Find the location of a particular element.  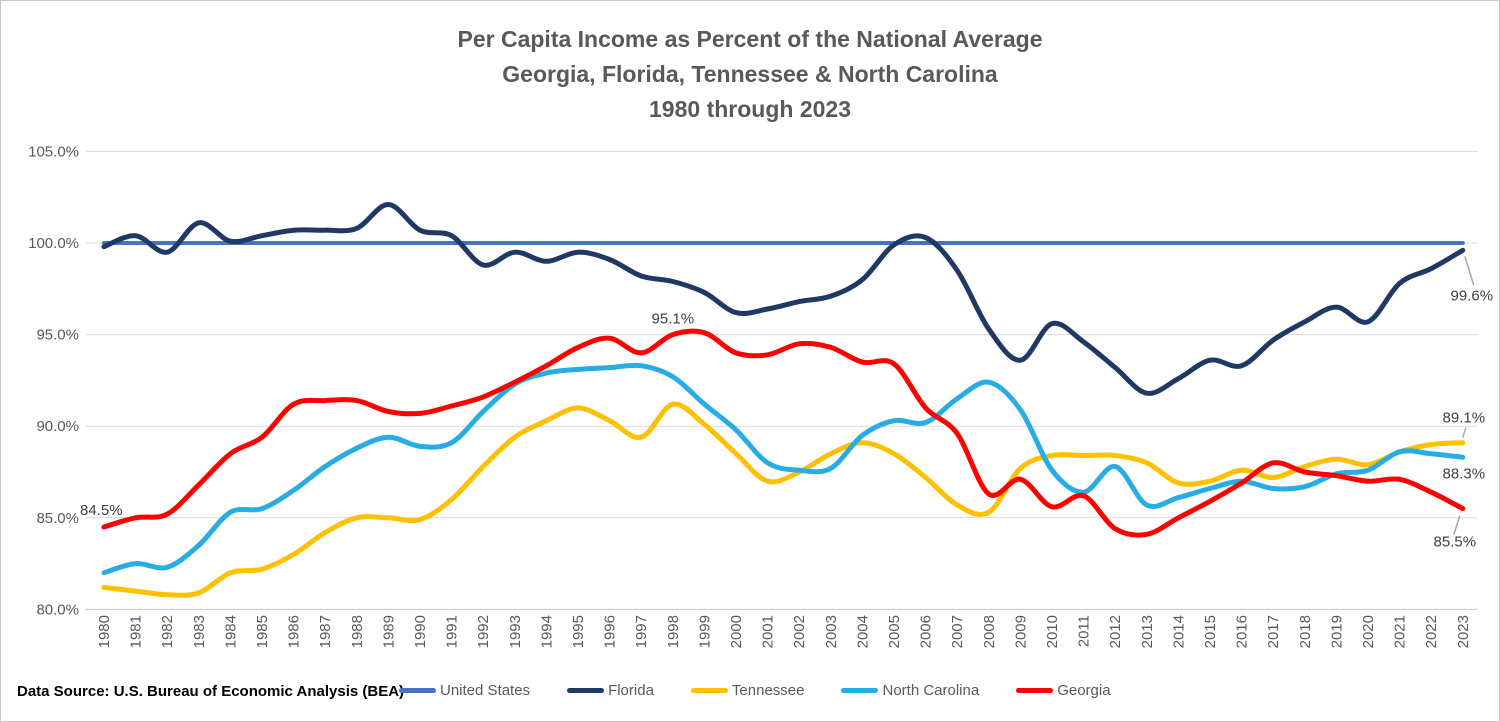

data-label-leader-tennessee is located at coordinates (1464, 432).